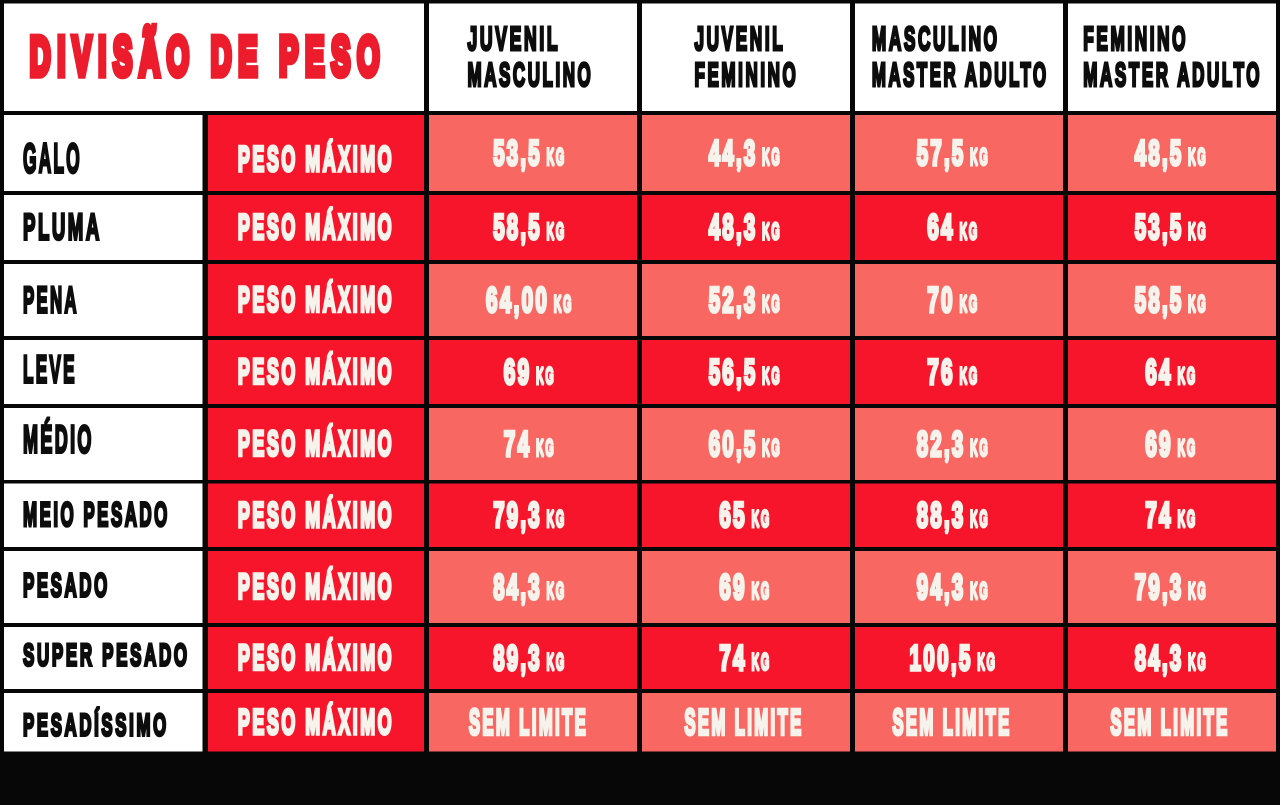 The image size is (1280, 805). What do you see at coordinates (62, 227) in the screenshot?
I see `svg-text: PLUMA` at bounding box center [62, 227].